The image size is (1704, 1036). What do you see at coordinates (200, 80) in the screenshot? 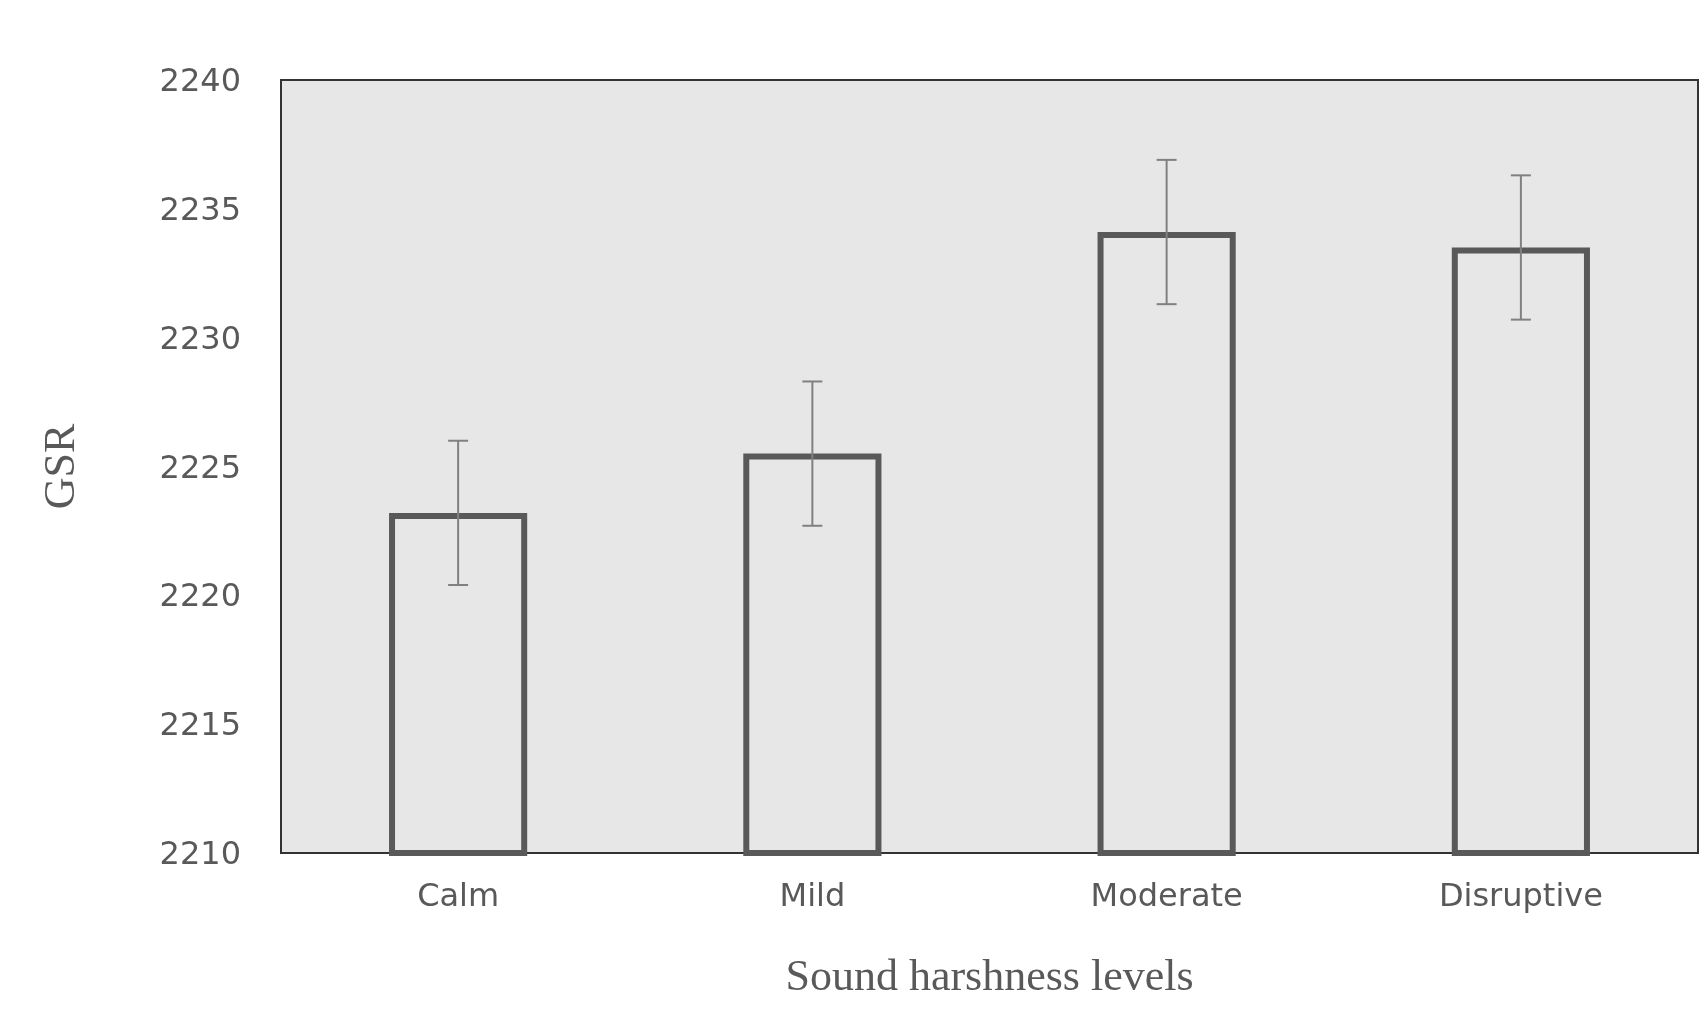
I see `y-tick-label: 2240` at bounding box center [200, 80].